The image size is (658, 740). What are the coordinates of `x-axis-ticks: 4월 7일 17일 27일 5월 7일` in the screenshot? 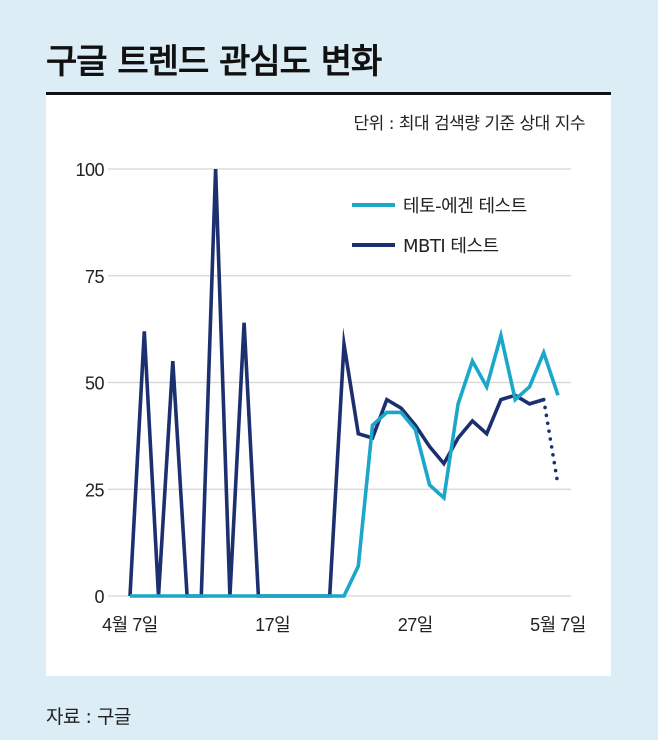 It's located at (344, 625).